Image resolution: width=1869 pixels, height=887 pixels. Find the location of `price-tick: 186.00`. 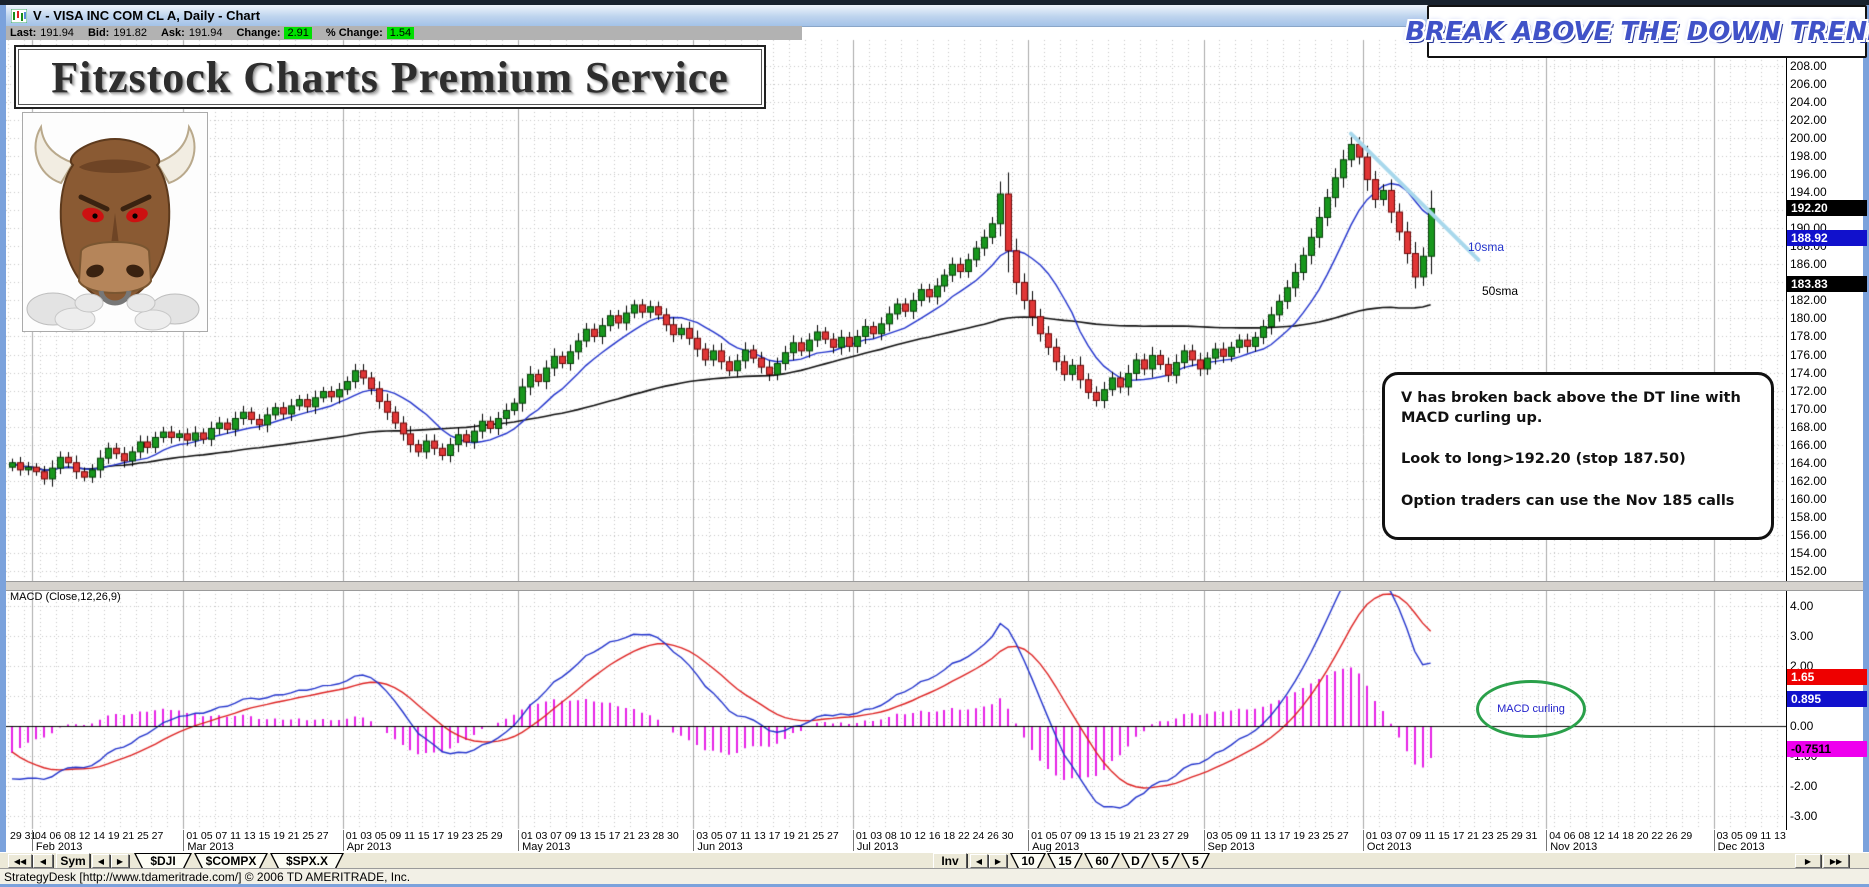

price-tick: 186.00 is located at coordinates (1808, 264).